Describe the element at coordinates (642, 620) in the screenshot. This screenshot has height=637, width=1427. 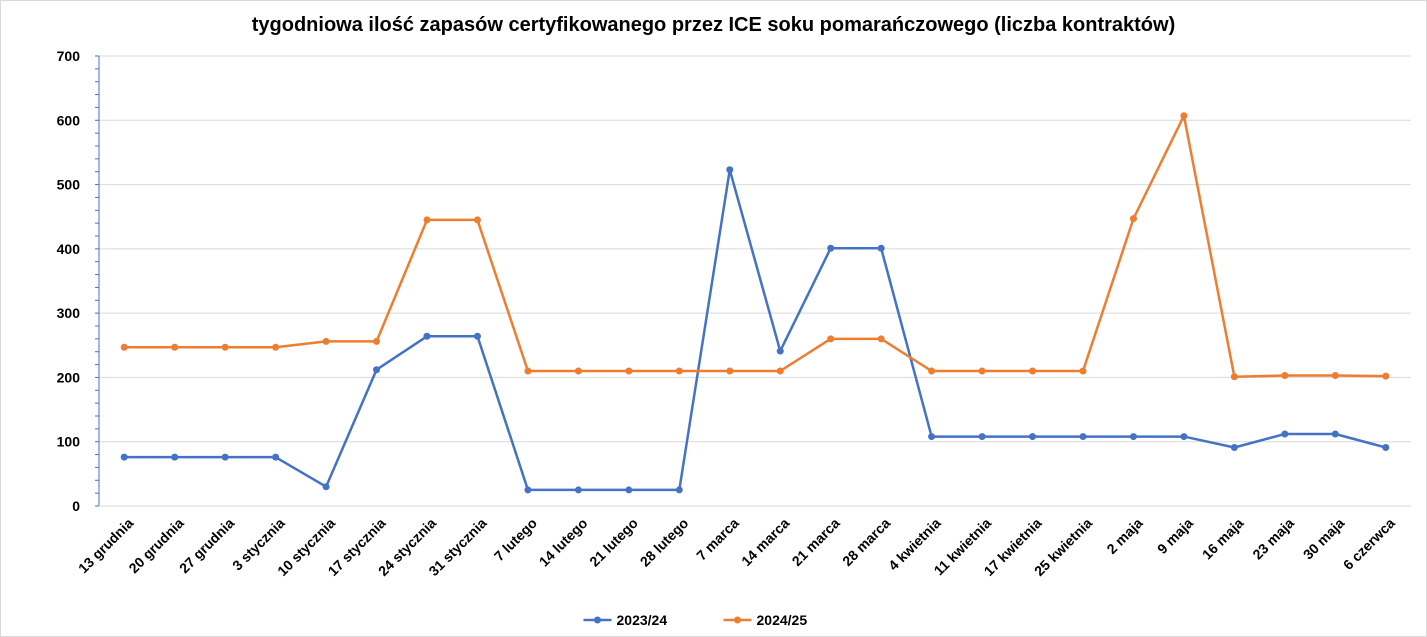
I see `legend-label: 2023/24` at that location.